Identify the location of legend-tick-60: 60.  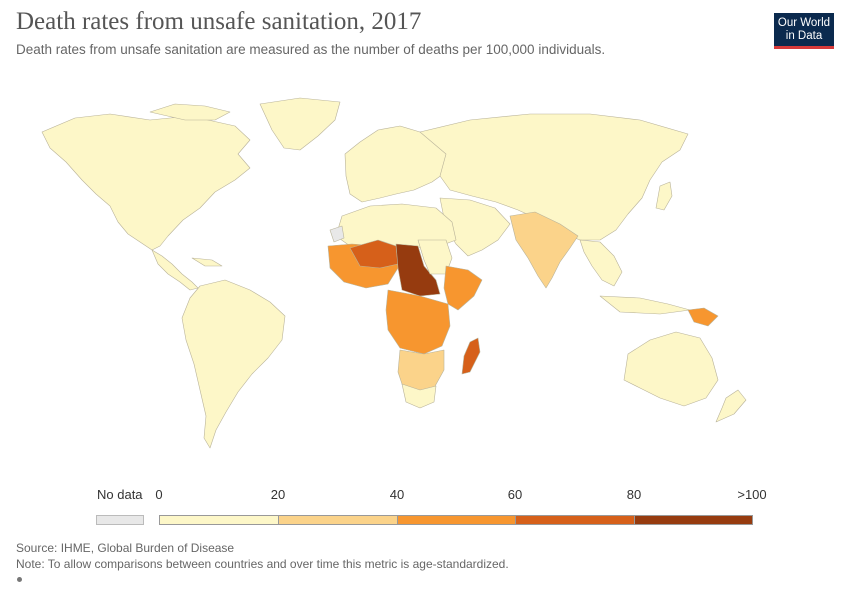
(515, 494).